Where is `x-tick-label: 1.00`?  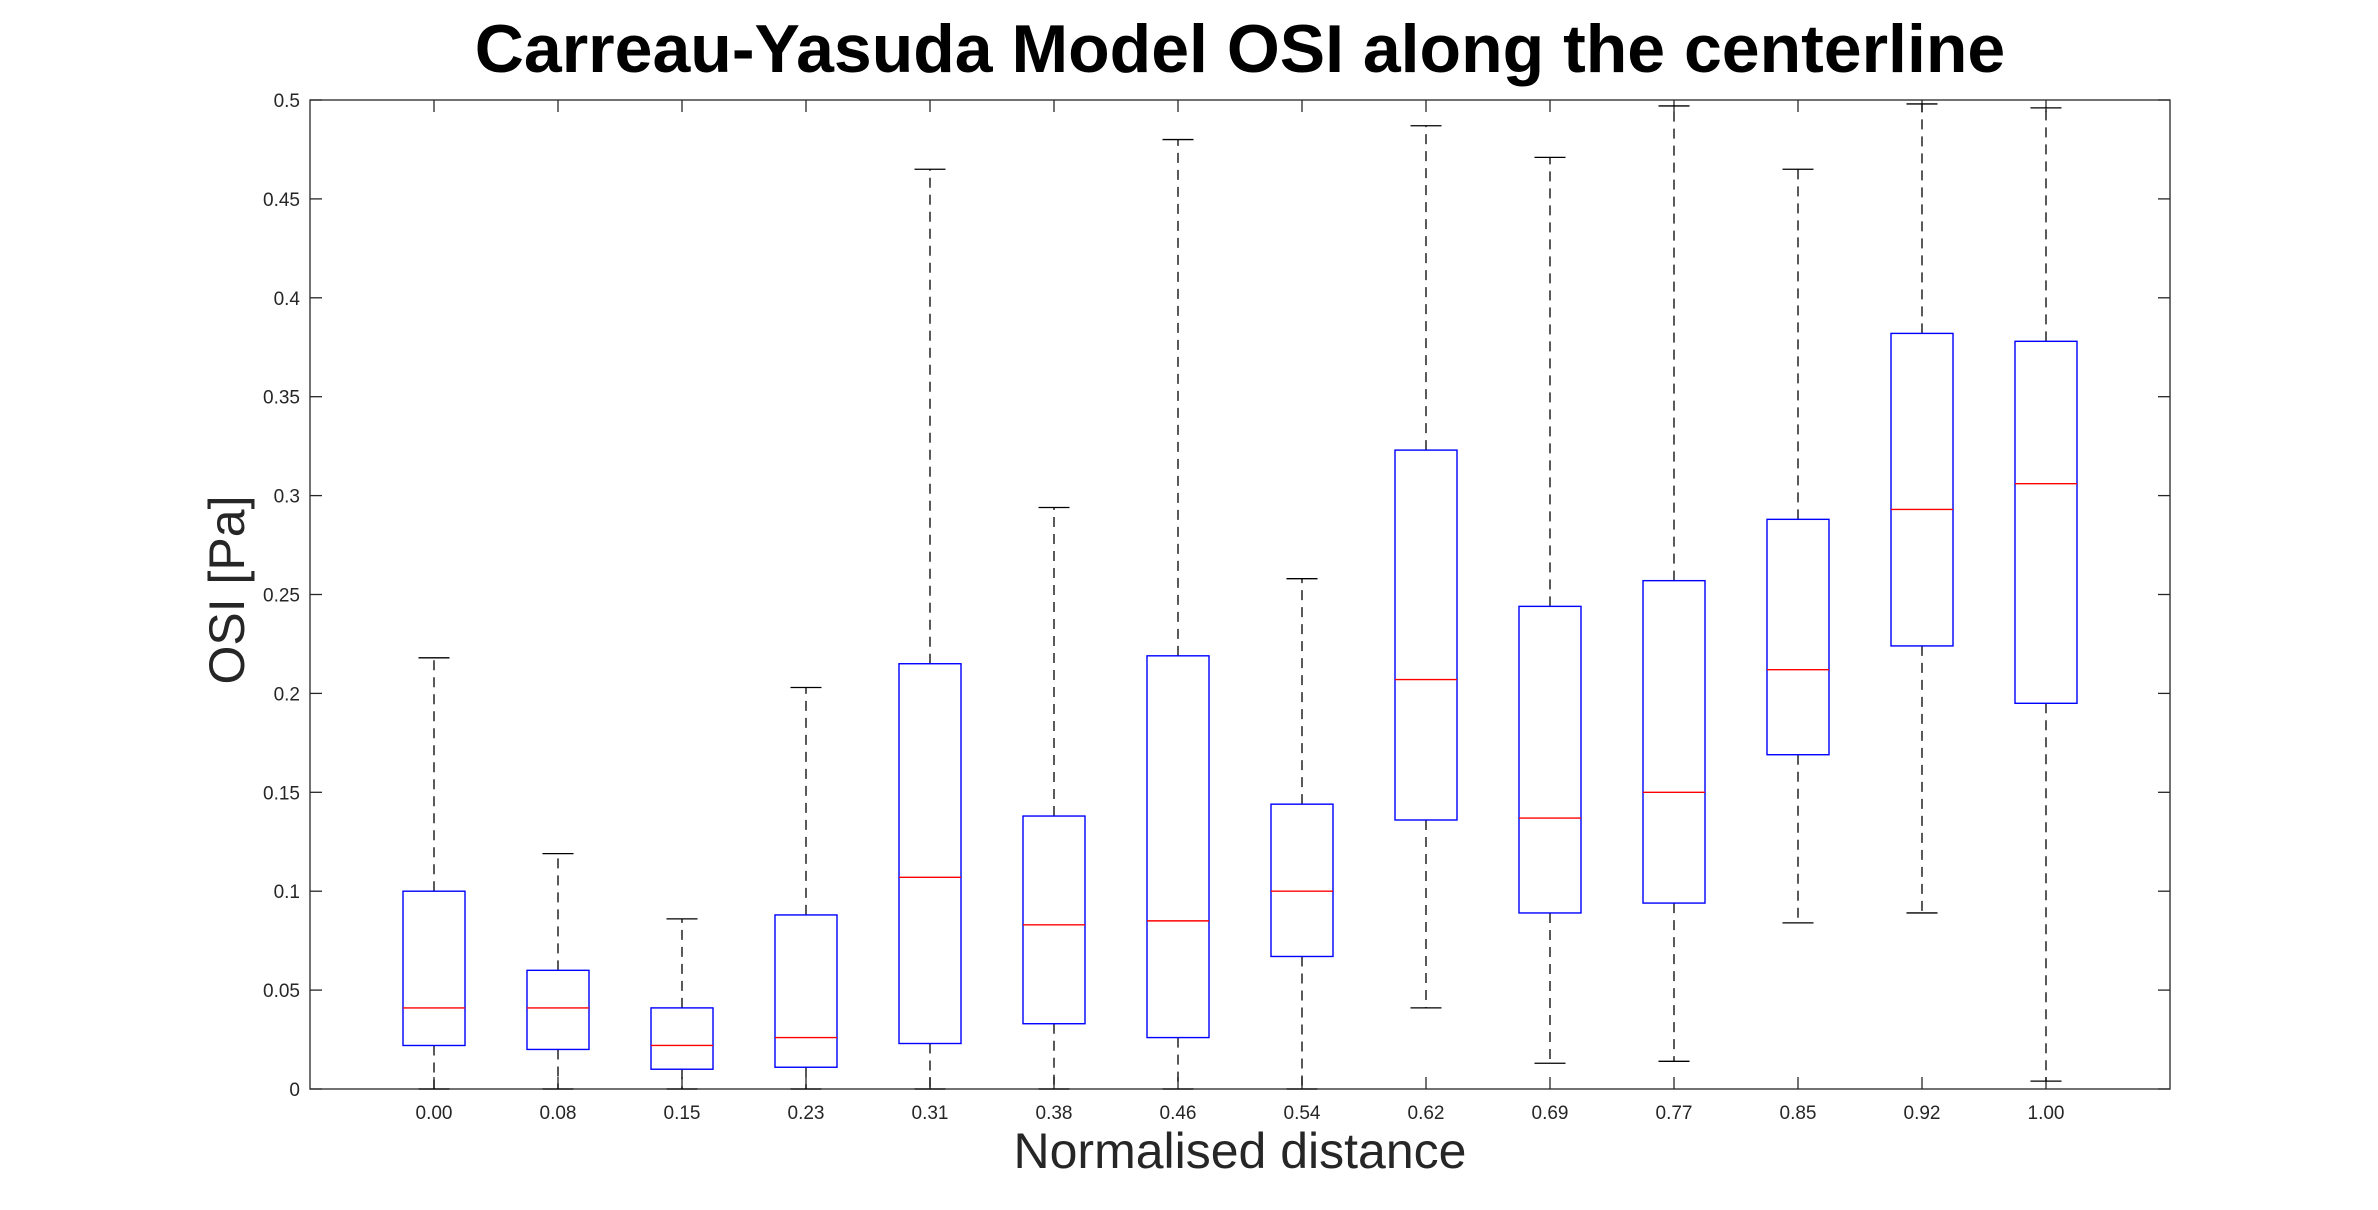
x-tick-label: 1.00 is located at coordinates (2046, 1113).